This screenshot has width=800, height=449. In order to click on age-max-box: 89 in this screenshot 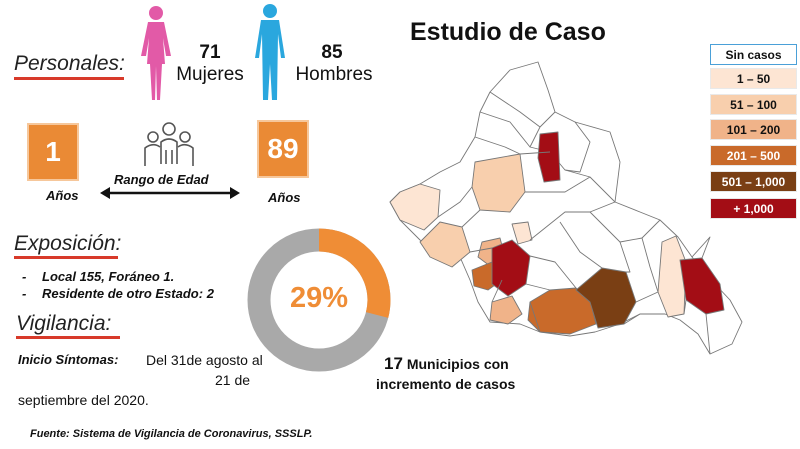, I will do `click(283, 149)`.